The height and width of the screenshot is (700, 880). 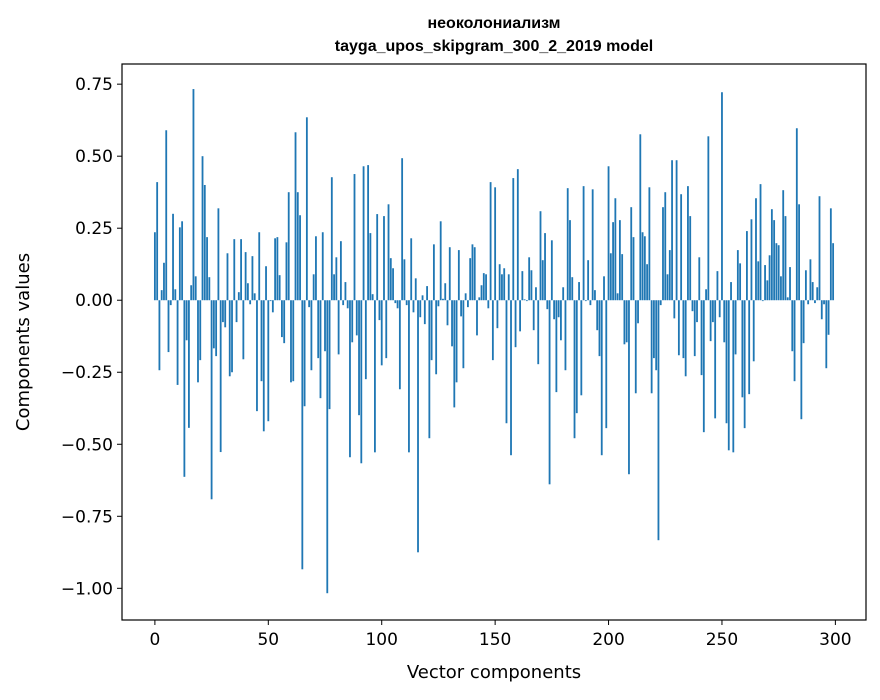 I want to click on y-tick-label: 0.25, so click(x=94, y=229).